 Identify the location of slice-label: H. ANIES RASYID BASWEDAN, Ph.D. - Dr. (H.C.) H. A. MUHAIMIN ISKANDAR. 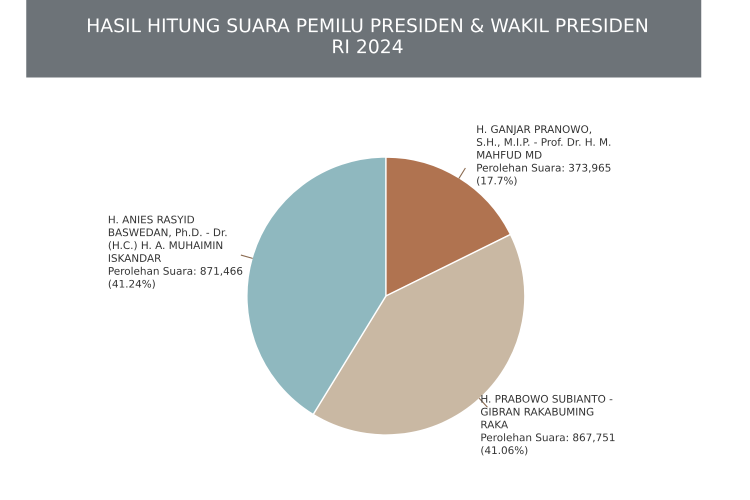
(167, 239).